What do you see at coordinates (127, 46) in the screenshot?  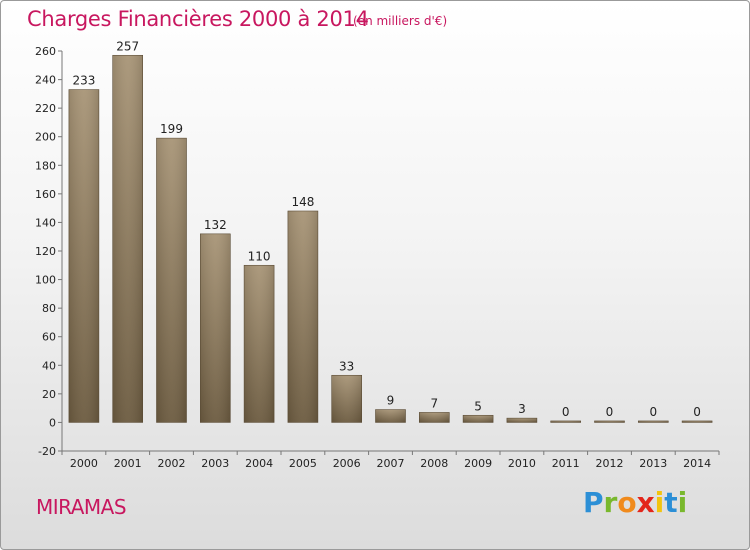 I see `data-label: 257` at bounding box center [127, 46].